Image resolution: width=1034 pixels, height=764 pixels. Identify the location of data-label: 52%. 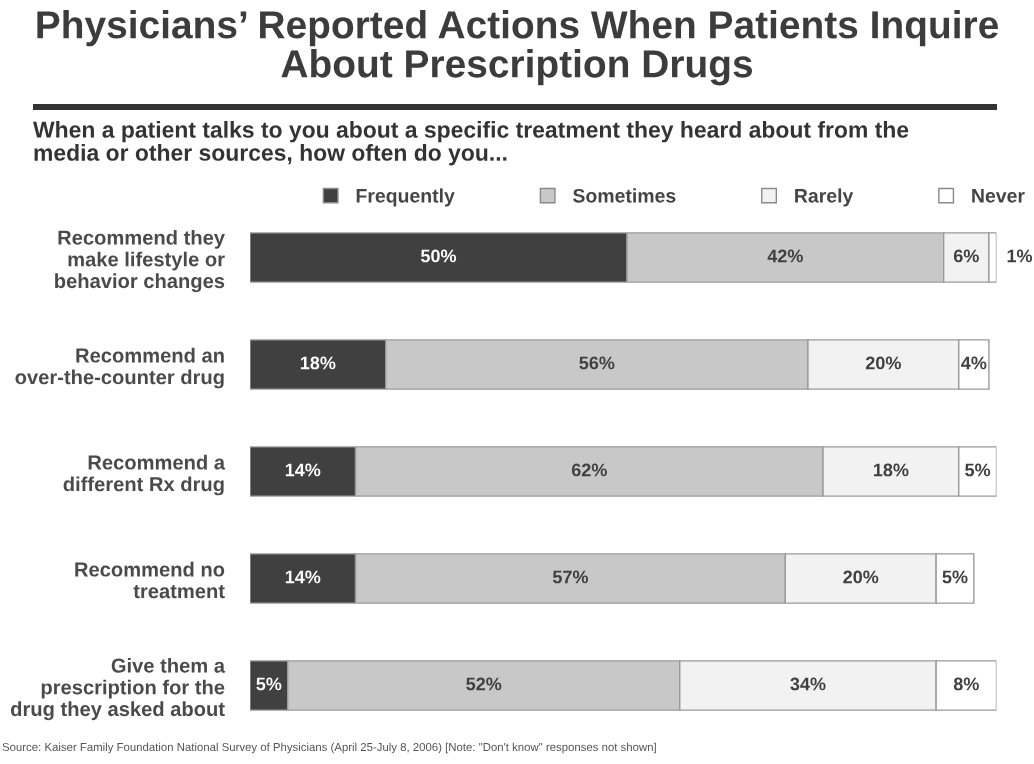
(484, 684).